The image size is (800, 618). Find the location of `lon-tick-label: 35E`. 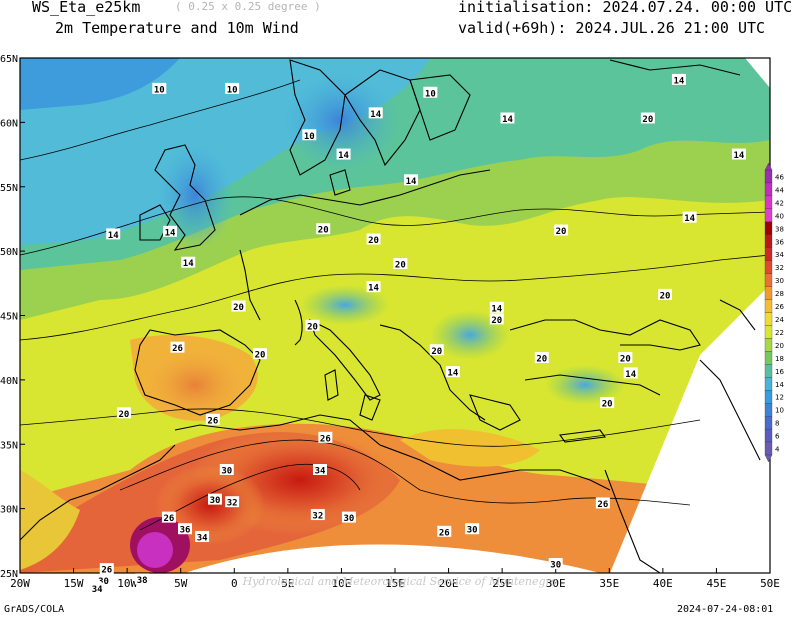

lon-tick-label: 35E is located at coordinates (609, 583).